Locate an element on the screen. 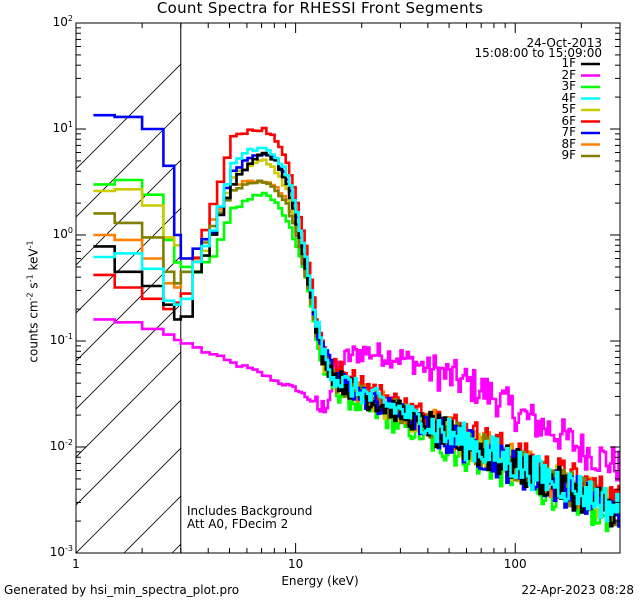  legend-label-3F: 3F is located at coordinates (568, 86).